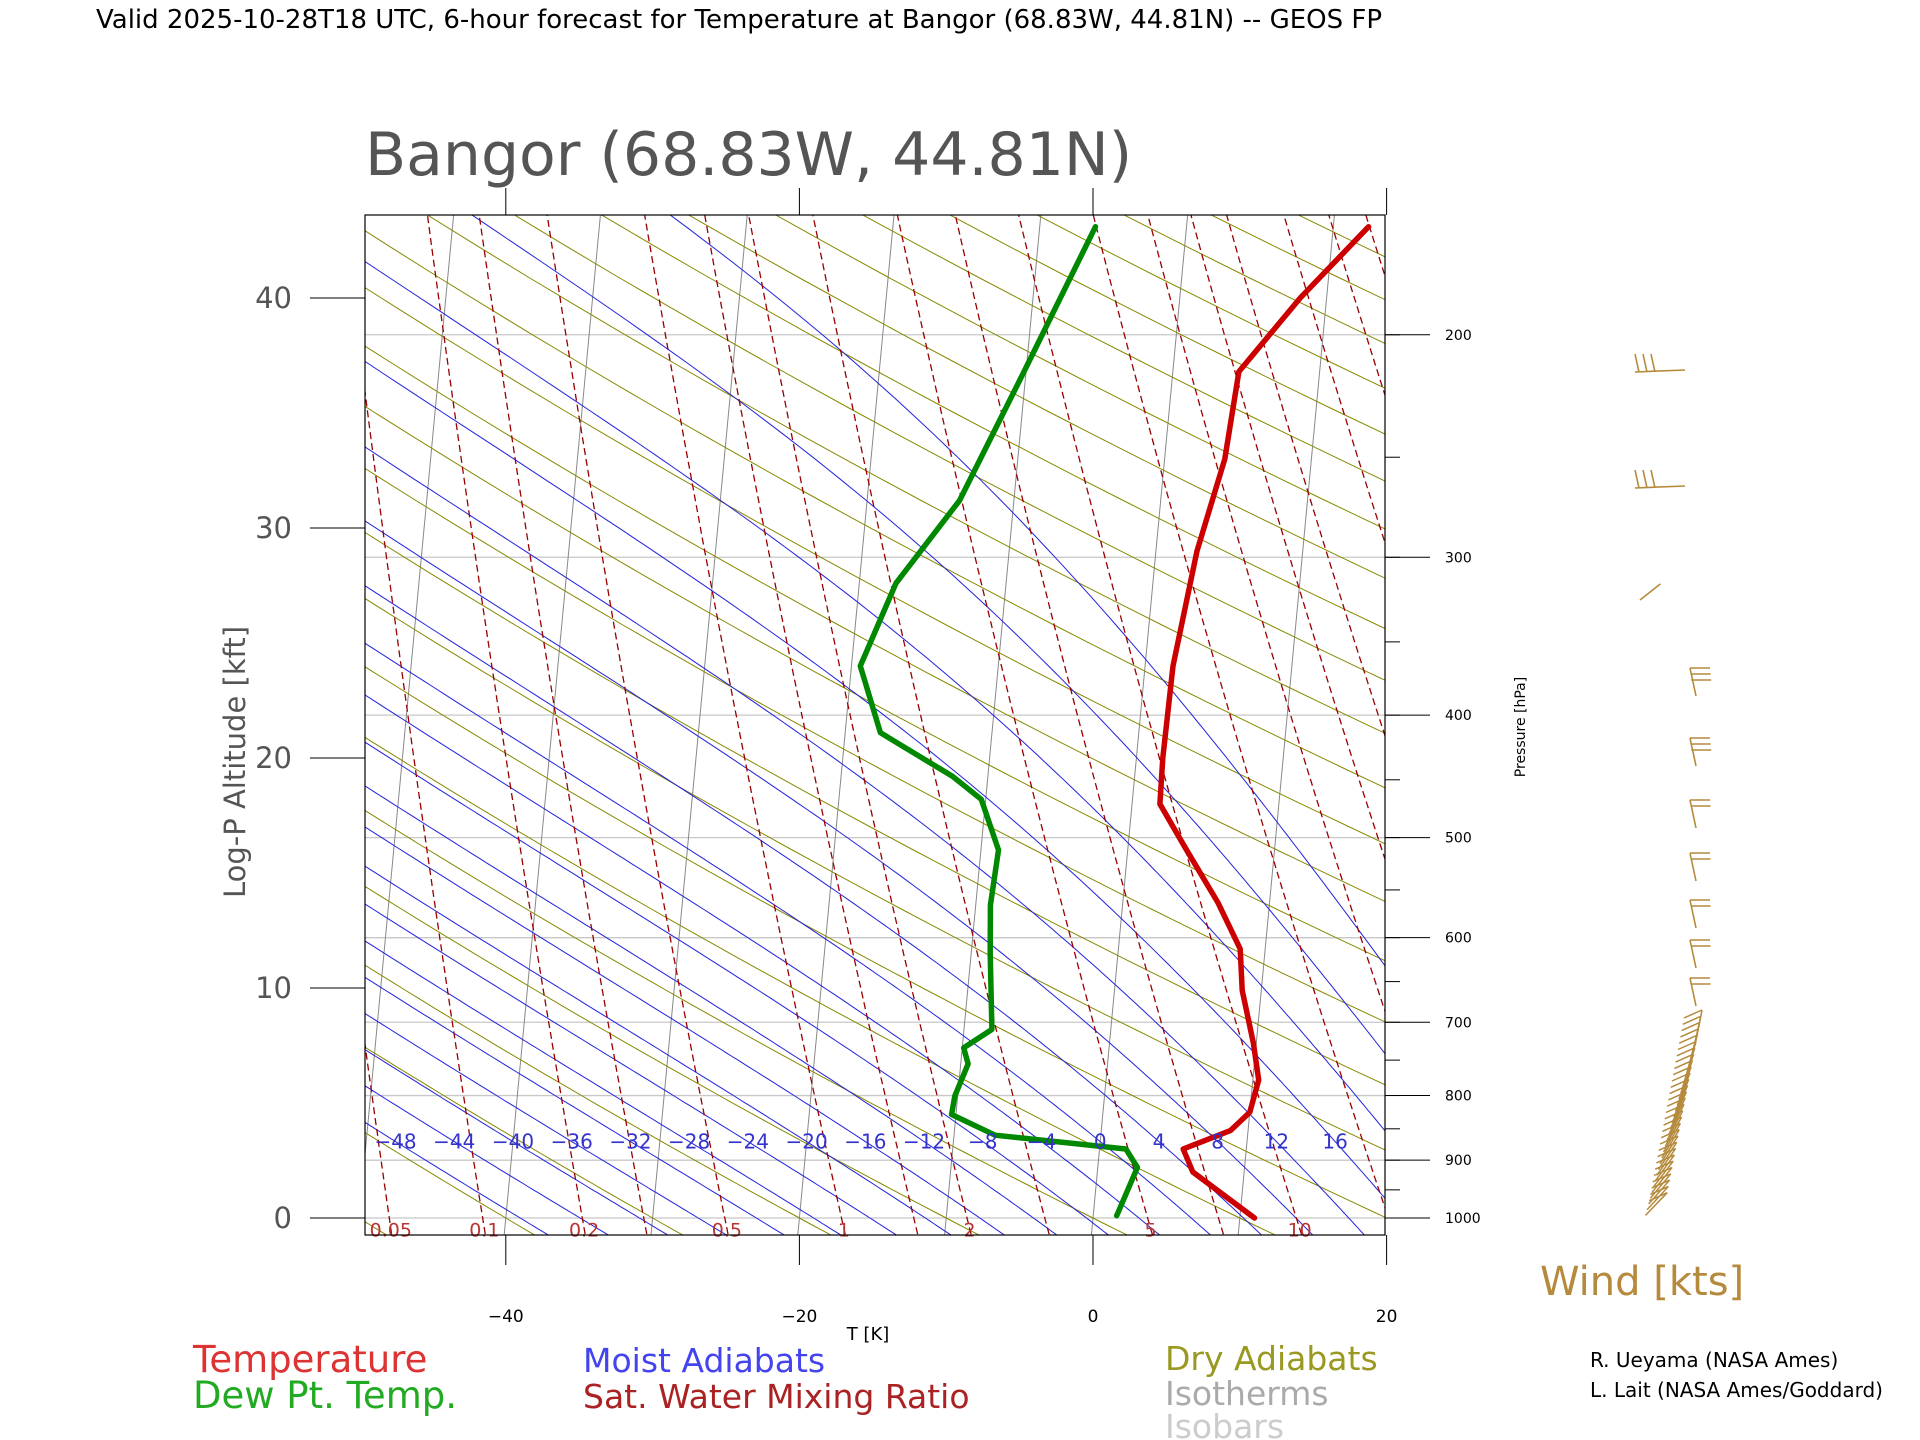 Image resolution: width=1920 pixels, height=1440 pixels. I want to click on mixing-ratio-label: 0.05, so click(391, 1230).